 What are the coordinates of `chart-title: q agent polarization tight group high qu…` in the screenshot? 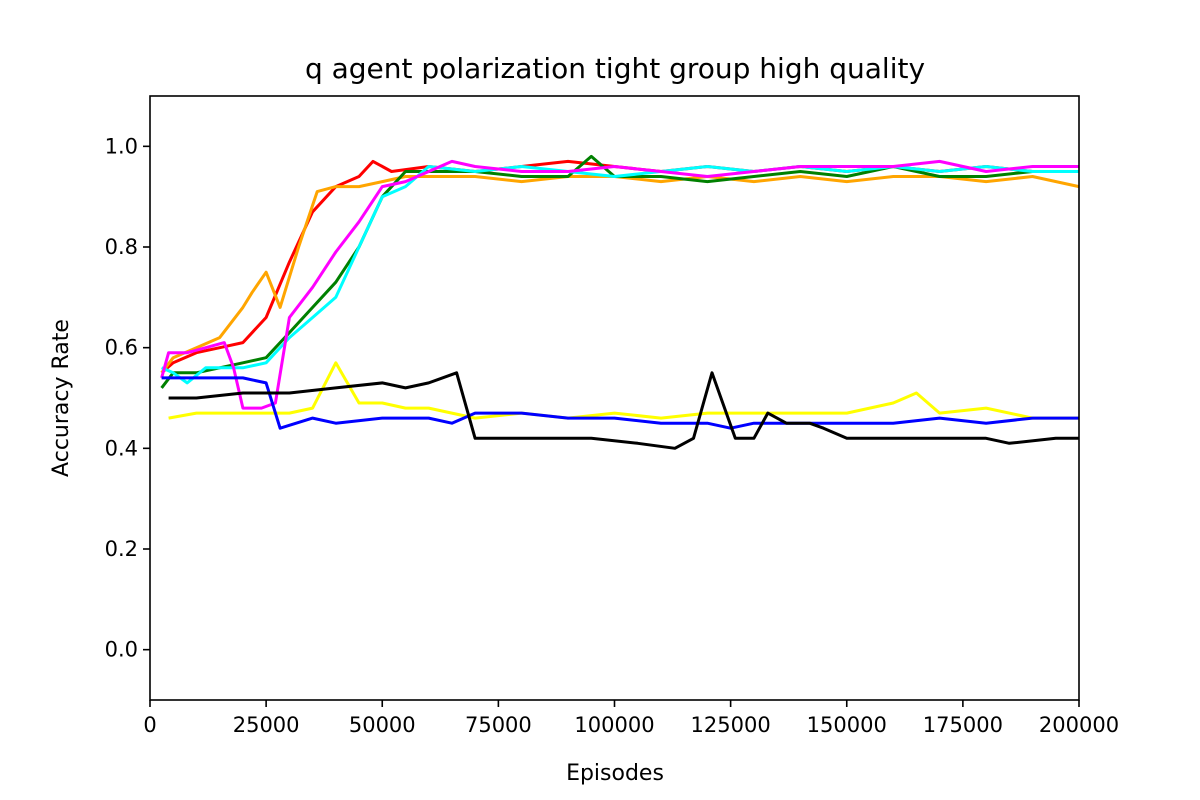 It's located at (615, 68).